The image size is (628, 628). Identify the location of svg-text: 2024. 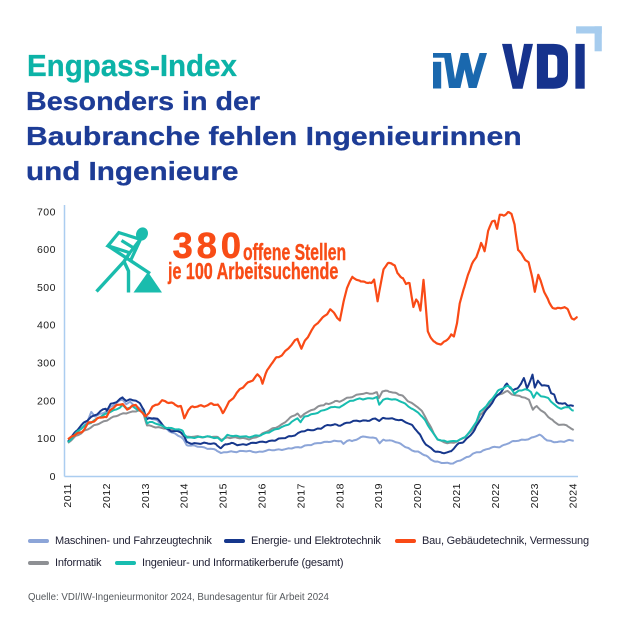
(574, 495).